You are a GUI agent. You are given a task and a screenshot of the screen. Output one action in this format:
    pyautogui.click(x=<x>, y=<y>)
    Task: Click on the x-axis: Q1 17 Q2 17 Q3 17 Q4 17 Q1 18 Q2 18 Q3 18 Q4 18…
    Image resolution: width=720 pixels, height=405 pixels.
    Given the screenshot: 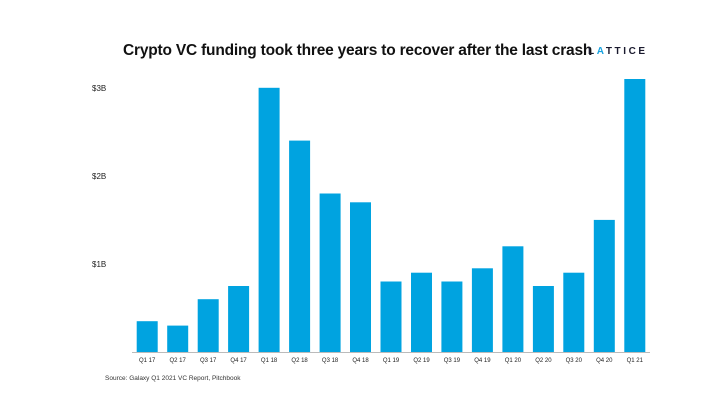 What is the action you would take?
    pyautogui.click(x=391, y=361)
    